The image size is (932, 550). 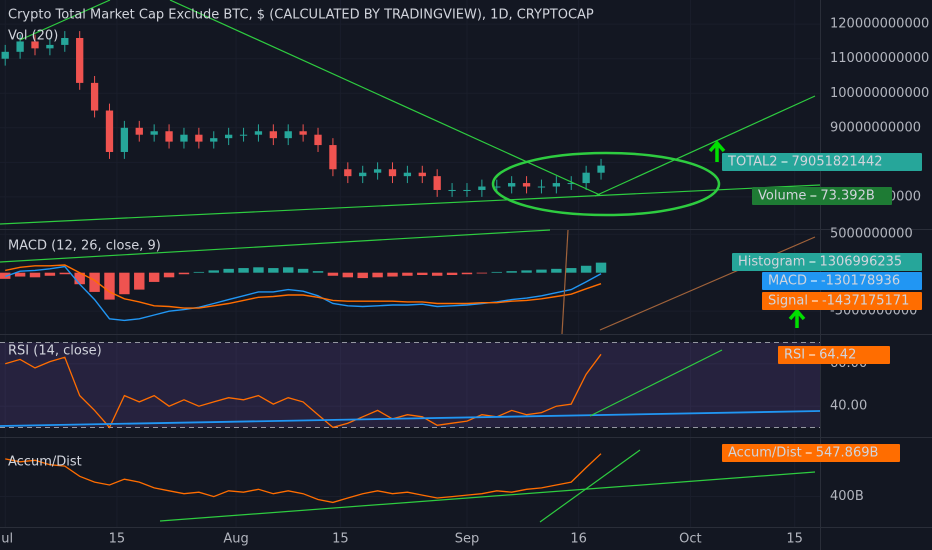 I want to click on badge-value: 547.869B, so click(x=847, y=453).